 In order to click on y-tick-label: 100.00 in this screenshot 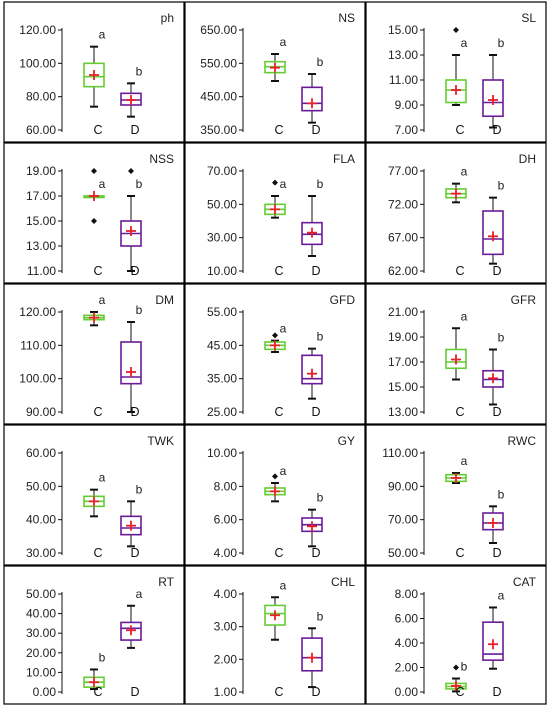, I will do `click(37, 63)`.